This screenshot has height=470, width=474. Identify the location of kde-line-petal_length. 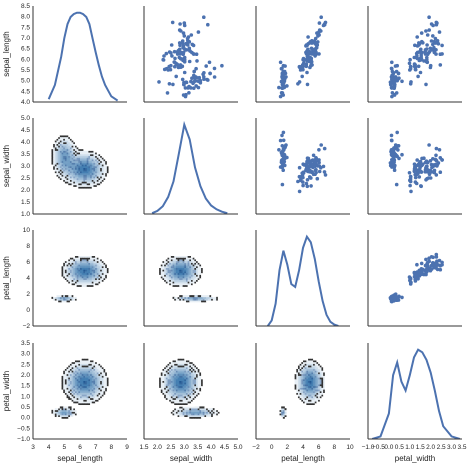
(302, 280).